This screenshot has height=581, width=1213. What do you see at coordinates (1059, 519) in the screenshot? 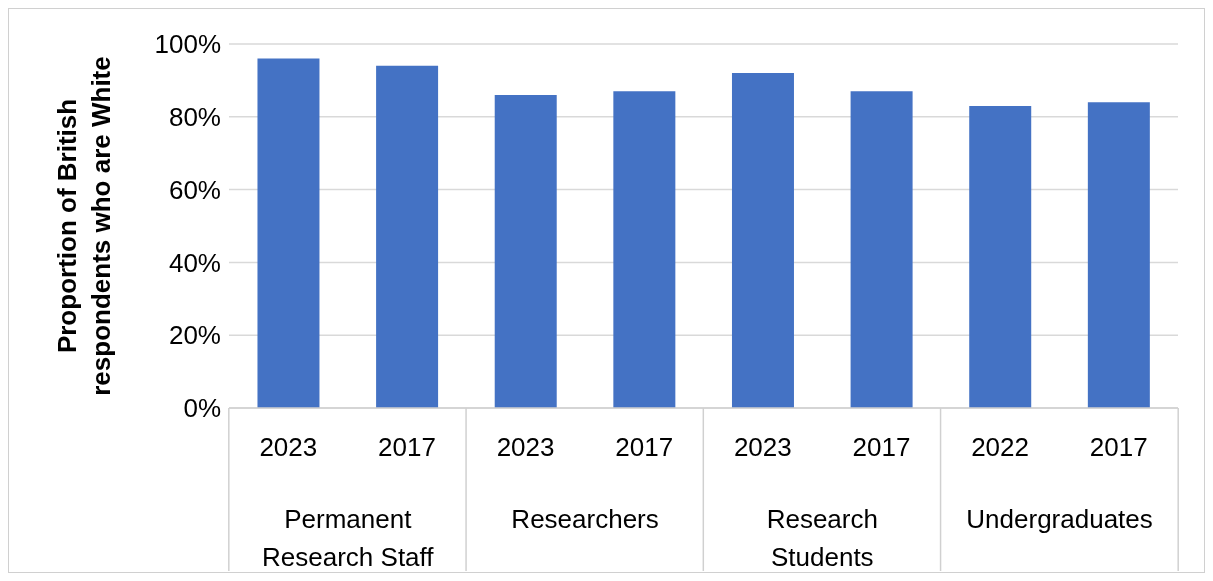
I see `text: Undergraduates` at bounding box center [1059, 519].